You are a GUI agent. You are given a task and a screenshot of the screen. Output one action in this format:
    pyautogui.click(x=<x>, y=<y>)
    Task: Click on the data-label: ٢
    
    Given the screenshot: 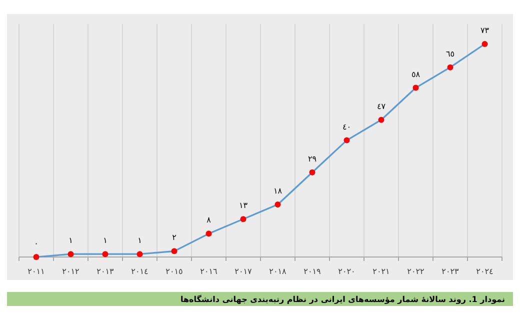 What is the action you would take?
    pyautogui.click(x=174, y=237)
    